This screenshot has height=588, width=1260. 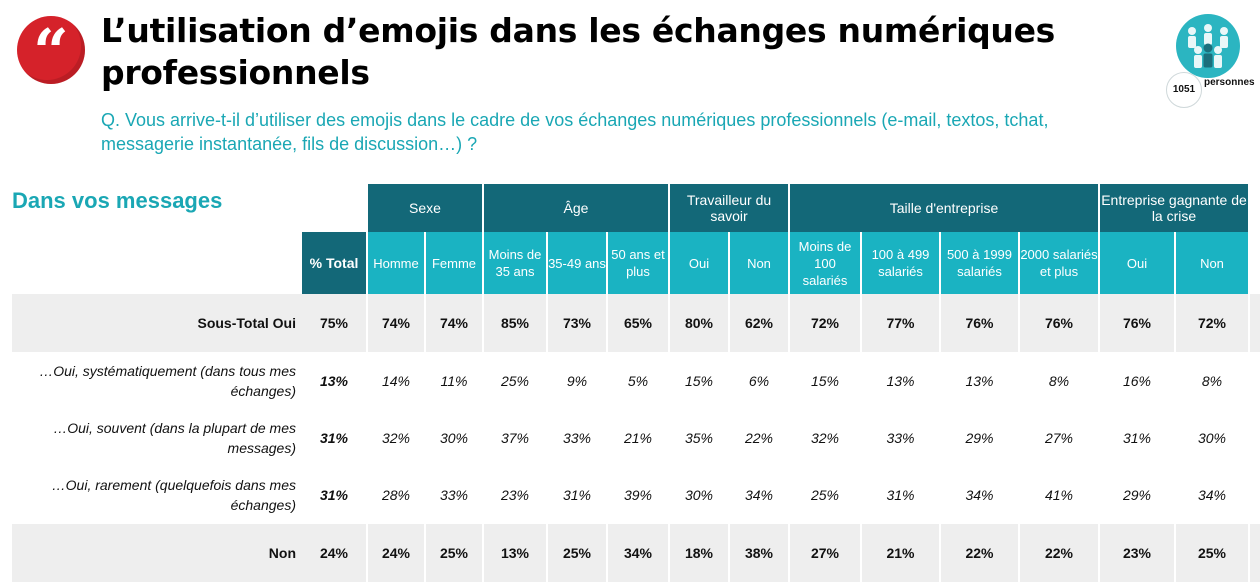 What do you see at coordinates (117, 200) in the screenshot?
I see `table-title: Dans vos messages` at bounding box center [117, 200].